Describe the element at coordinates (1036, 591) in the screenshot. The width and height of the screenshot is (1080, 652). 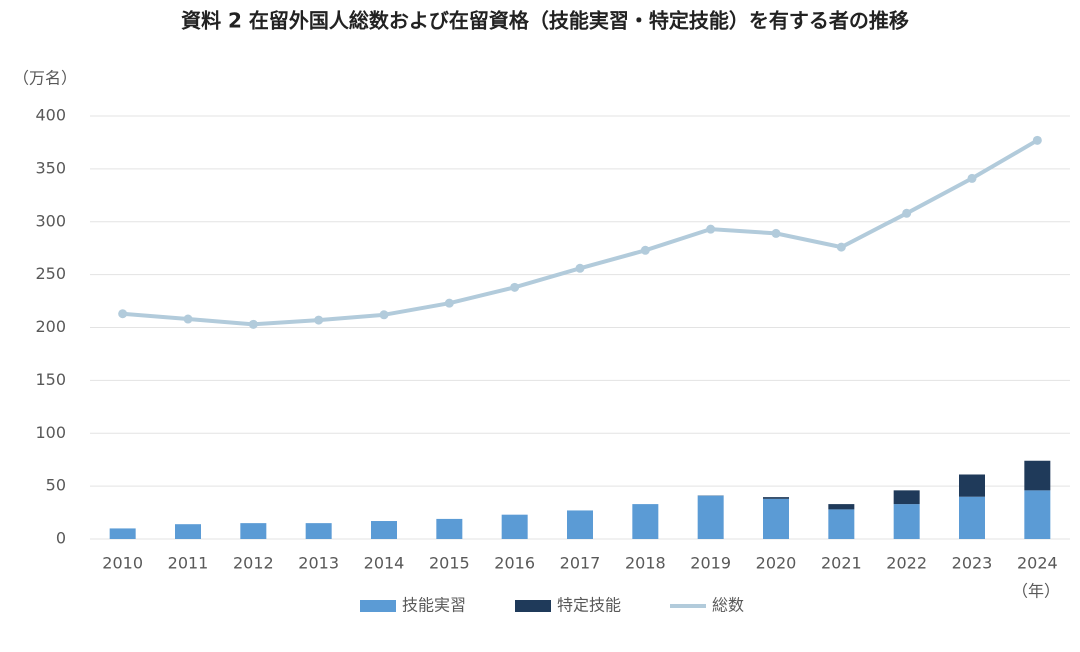
I see `x-axis-label: （年）` at that location.